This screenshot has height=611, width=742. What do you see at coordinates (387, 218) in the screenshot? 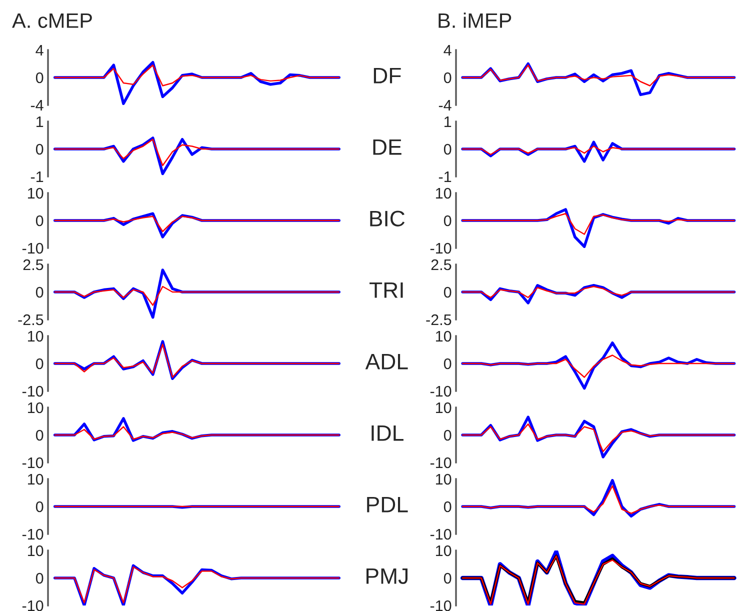
I see `y-axis-title: BIC` at bounding box center [387, 218].